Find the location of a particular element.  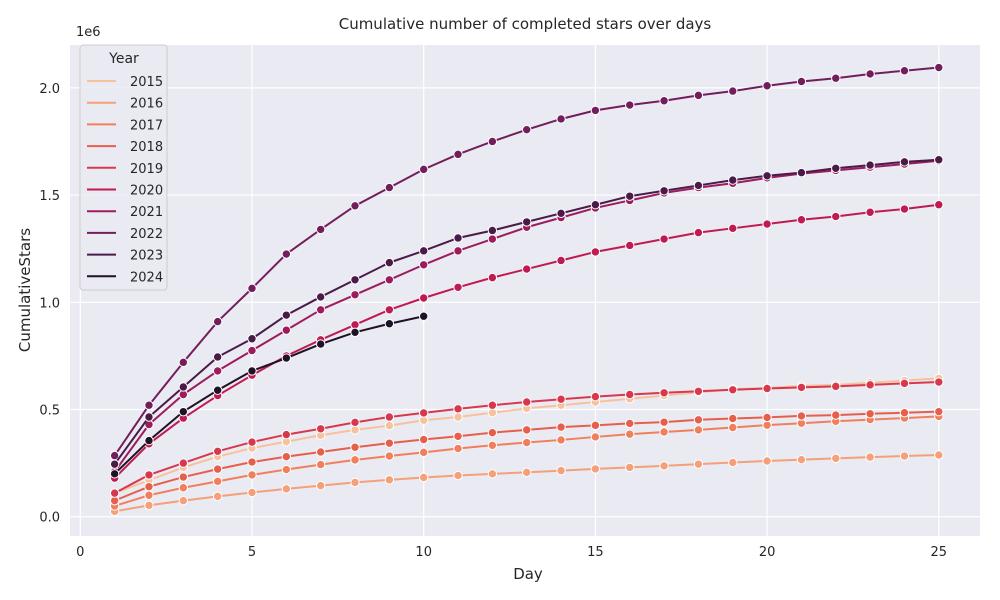

y-tick-label: 0.5 is located at coordinates (49, 410).